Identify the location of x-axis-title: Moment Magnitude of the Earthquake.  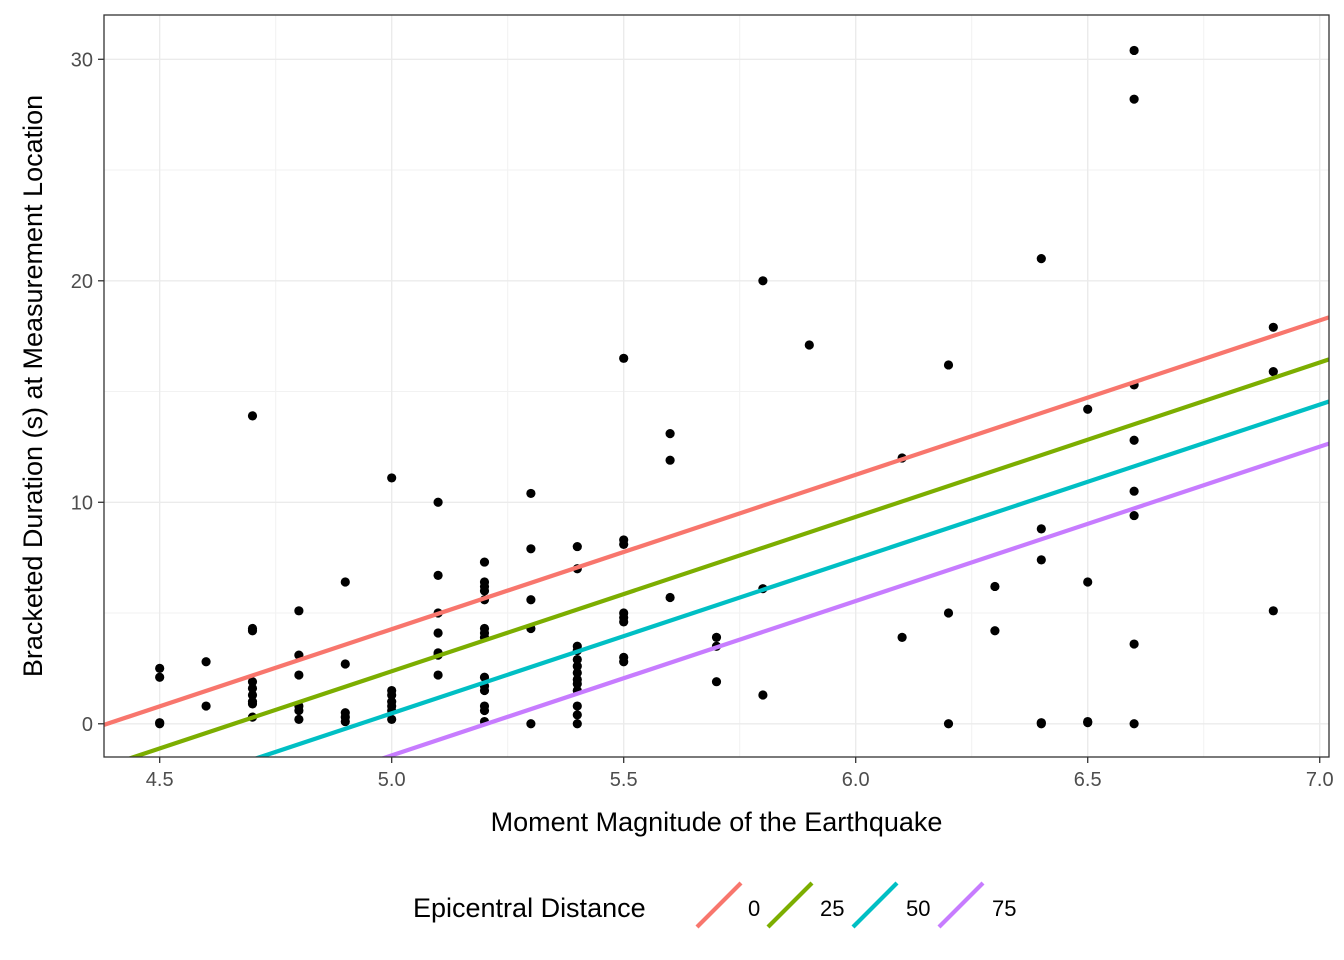
(717, 822).